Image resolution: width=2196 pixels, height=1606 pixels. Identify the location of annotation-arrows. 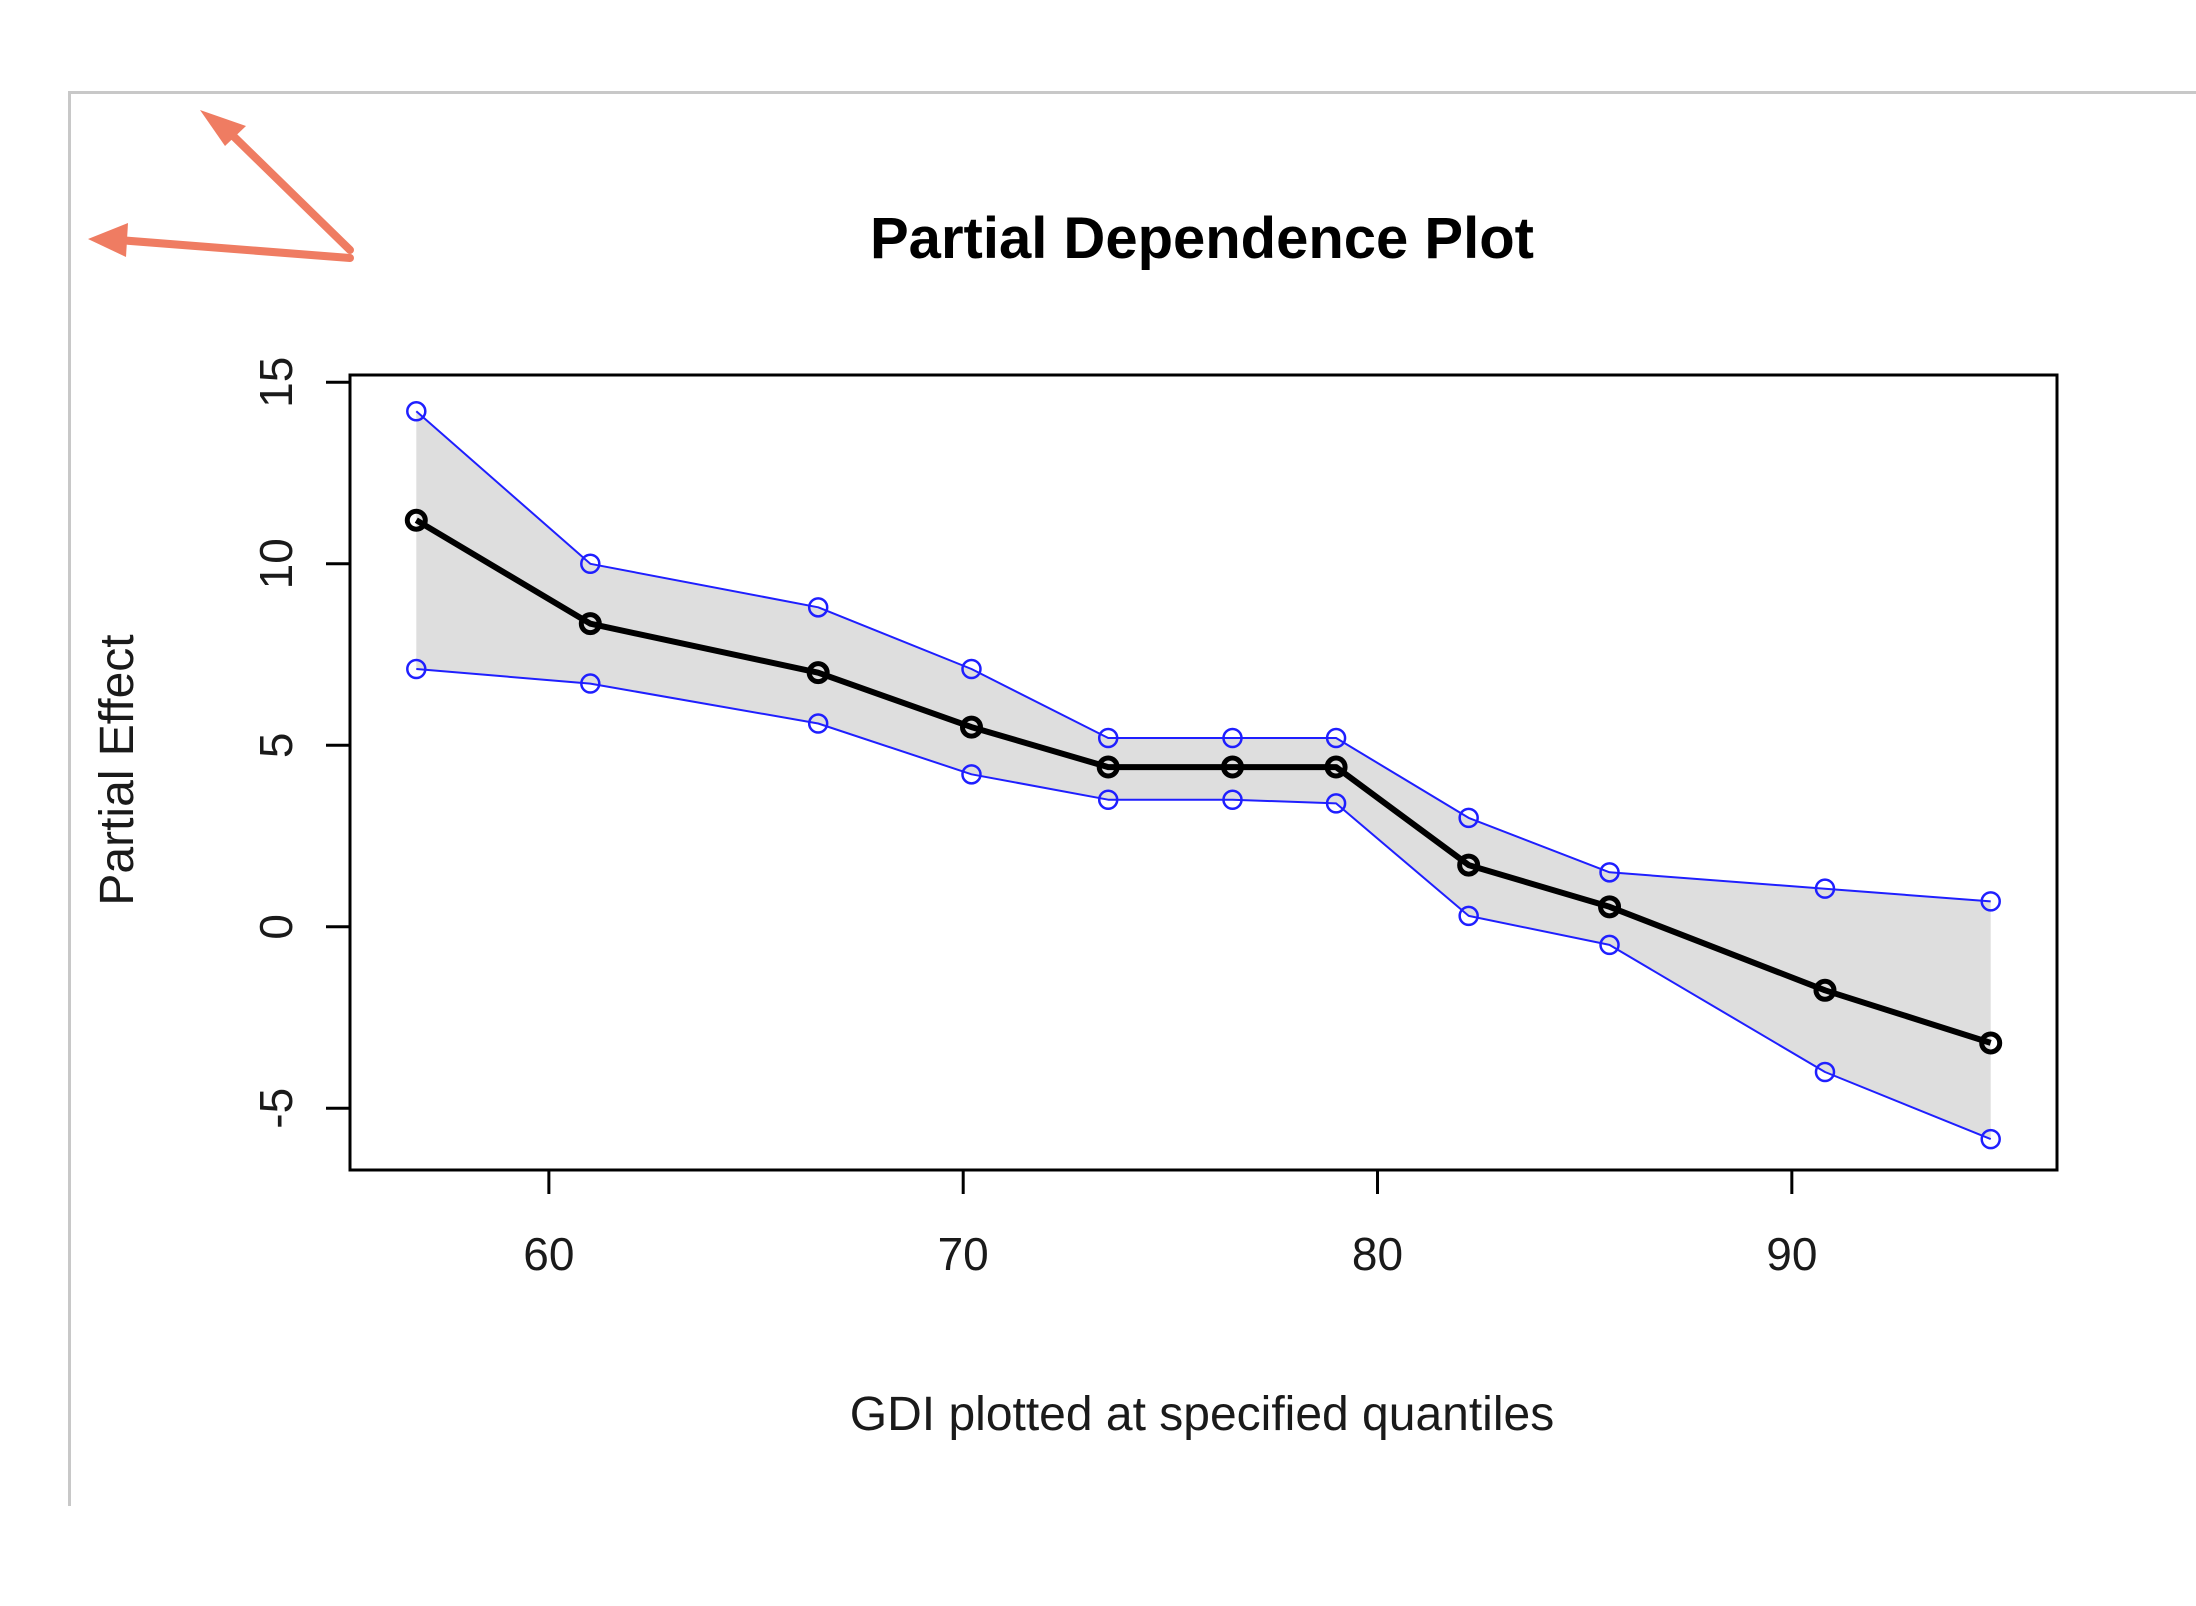
(221, 186).